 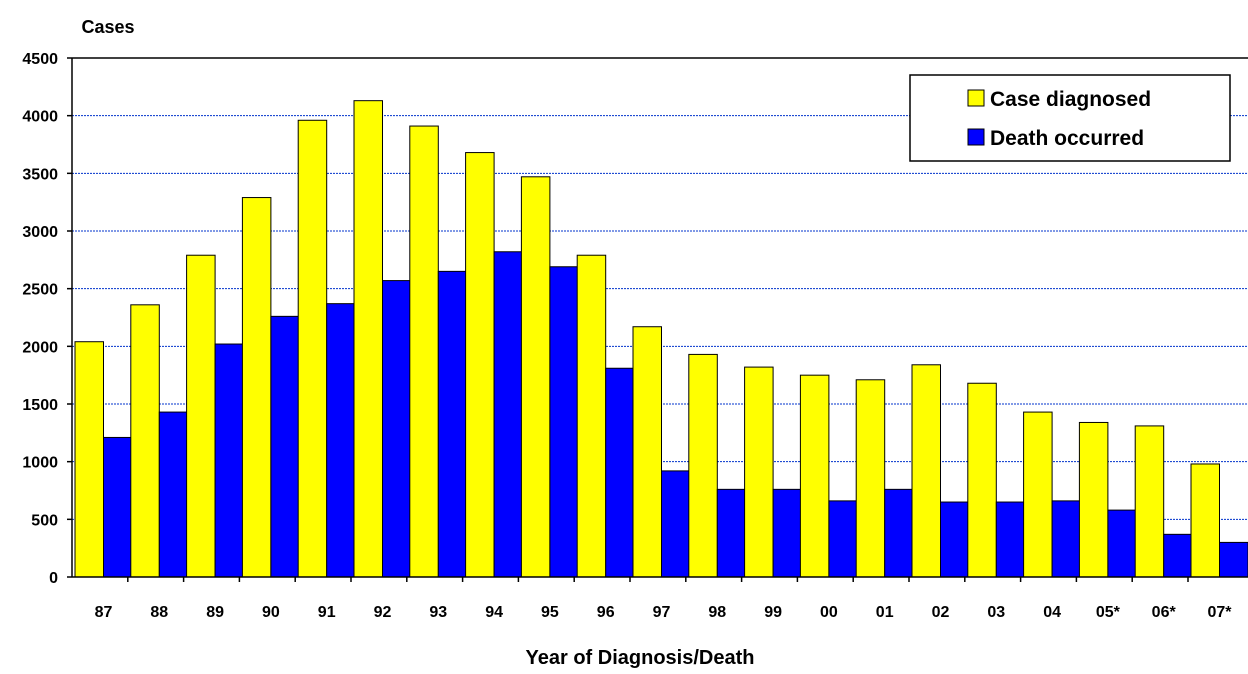 What do you see at coordinates (40, 347) in the screenshot?
I see `y-tick-label: 2000` at bounding box center [40, 347].